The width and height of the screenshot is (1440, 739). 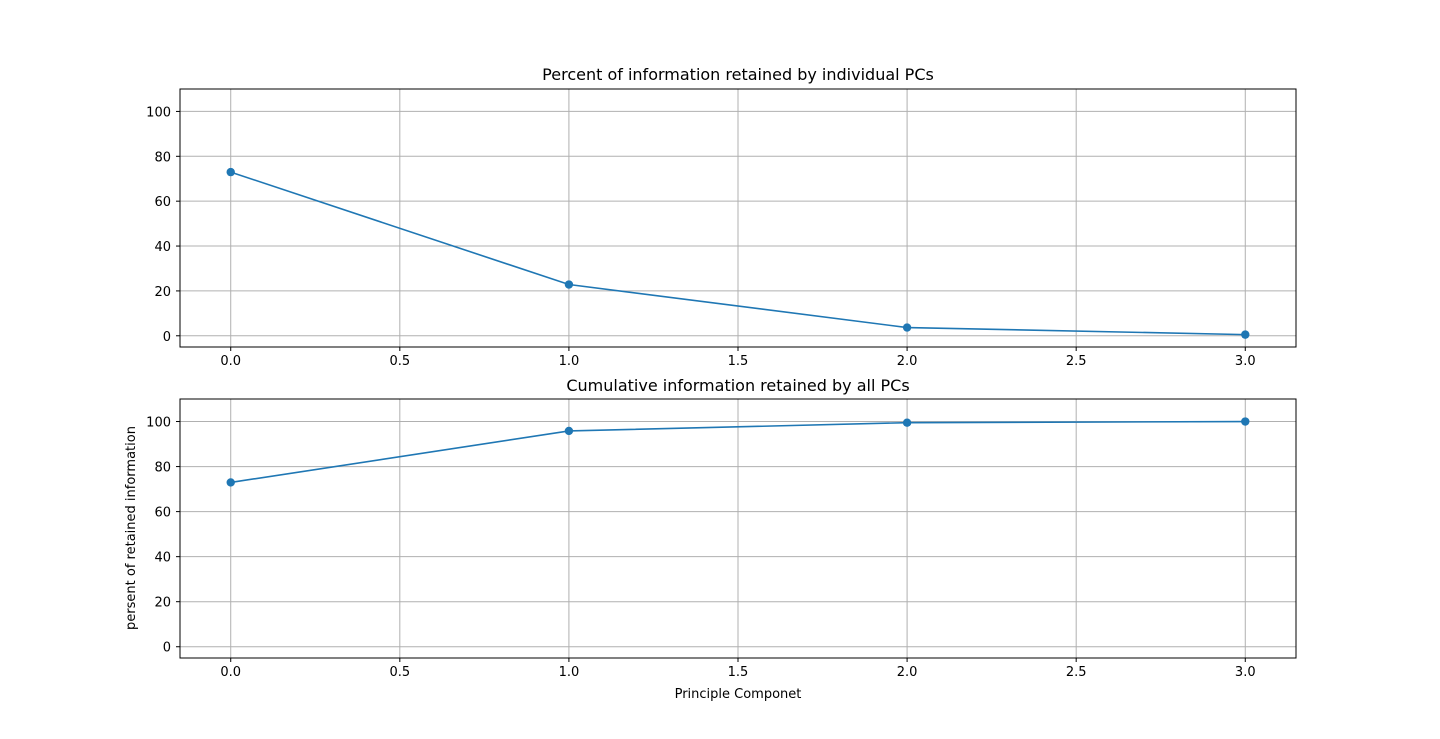 I want to click on chart-cumulative-xtick-label: 2.0, so click(x=907, y=672).